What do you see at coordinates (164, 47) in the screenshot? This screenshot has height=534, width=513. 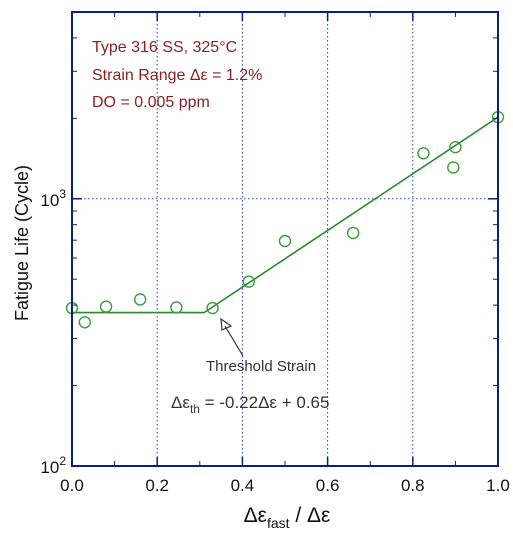 I see `annotation-material: Type 316 SS, 325°C` at bounding box center [164, 47].